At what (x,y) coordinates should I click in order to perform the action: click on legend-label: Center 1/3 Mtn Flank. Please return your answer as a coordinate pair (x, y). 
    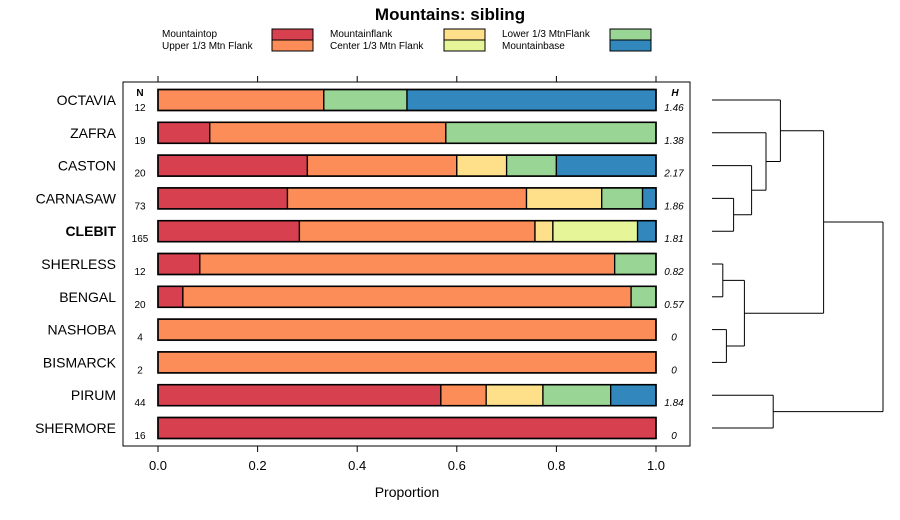
    Looking at the image, I should click on (377, 46).